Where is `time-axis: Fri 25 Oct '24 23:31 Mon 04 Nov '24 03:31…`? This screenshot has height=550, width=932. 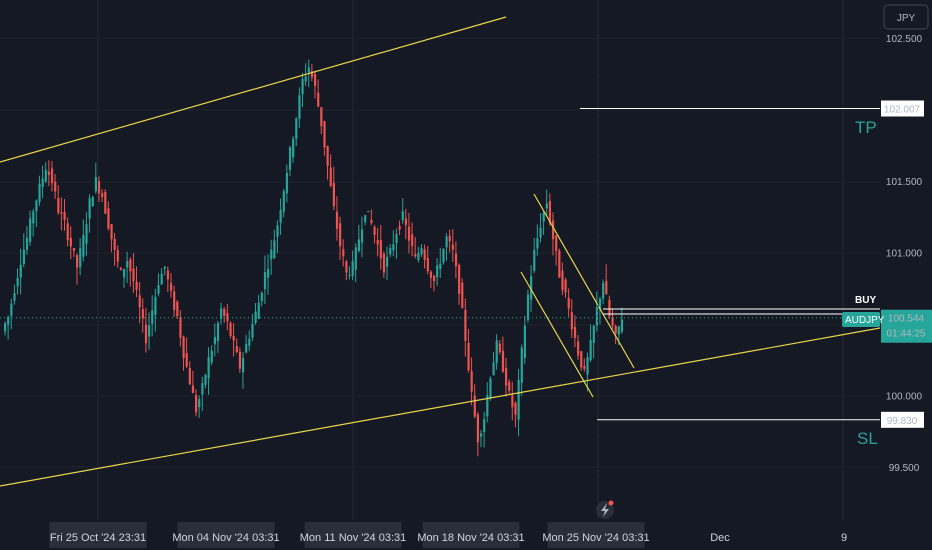
time-axis: Fri 25 Oct '24 23:31 Mon 04 Nov '24 03:31… is located at coordinates (466, 525).